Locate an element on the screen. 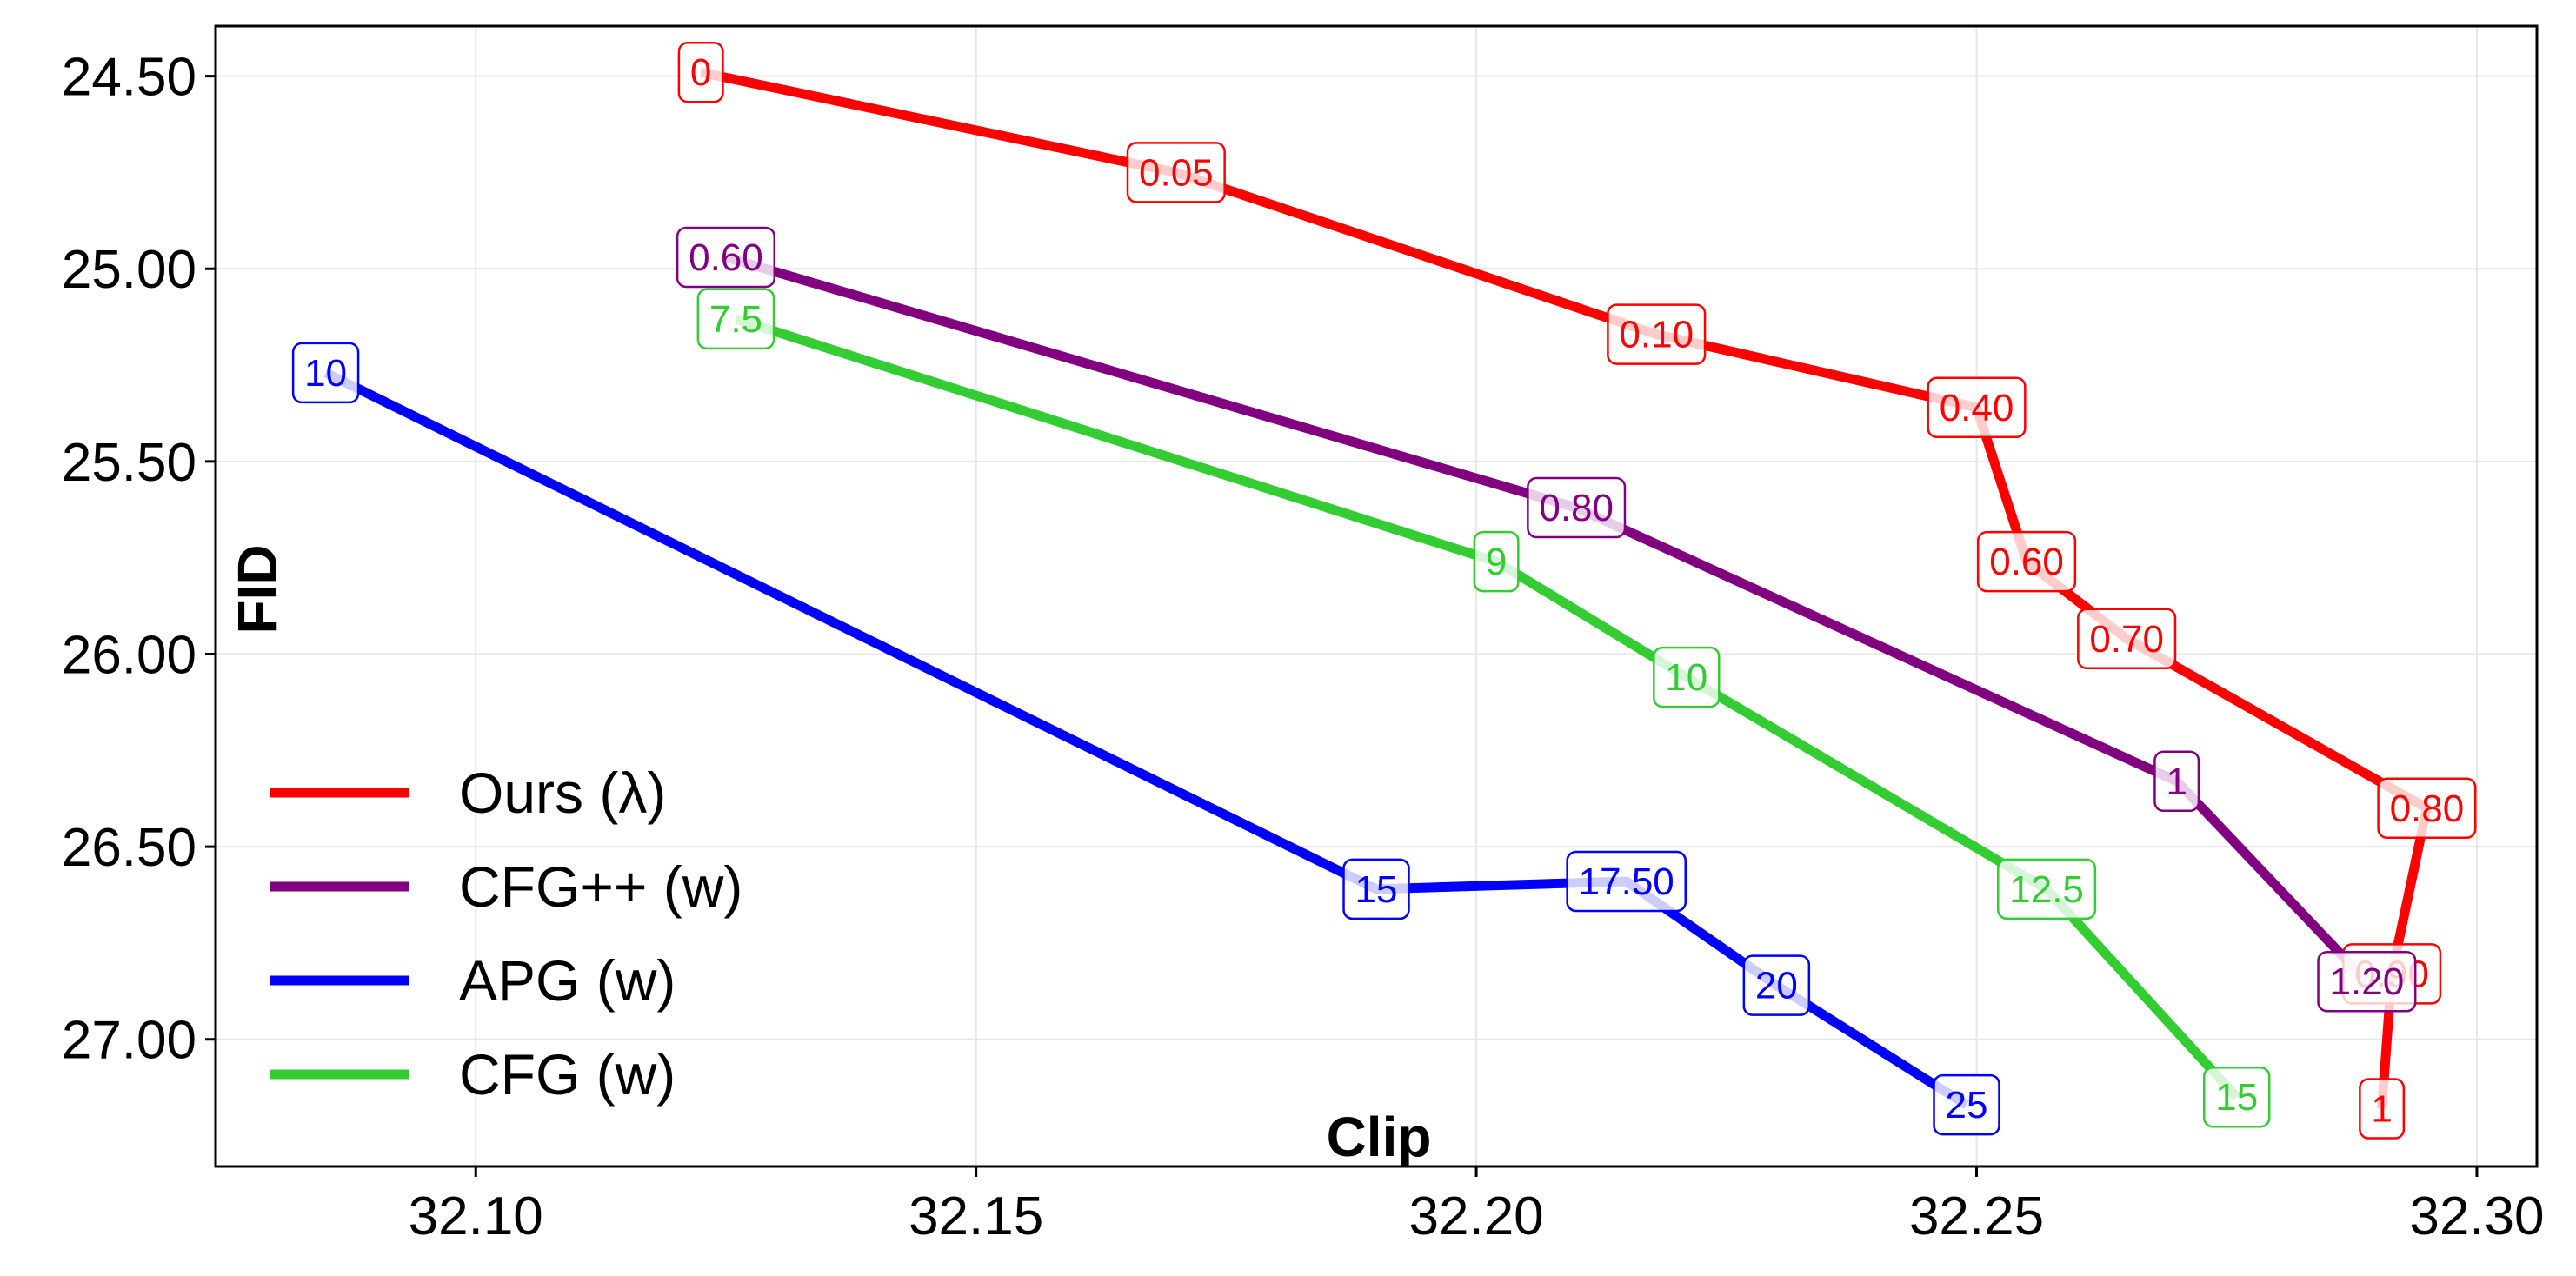 This screenshot has height=1276, width=2576. point-label-text: 20 is located at coordinates (1776, 986).